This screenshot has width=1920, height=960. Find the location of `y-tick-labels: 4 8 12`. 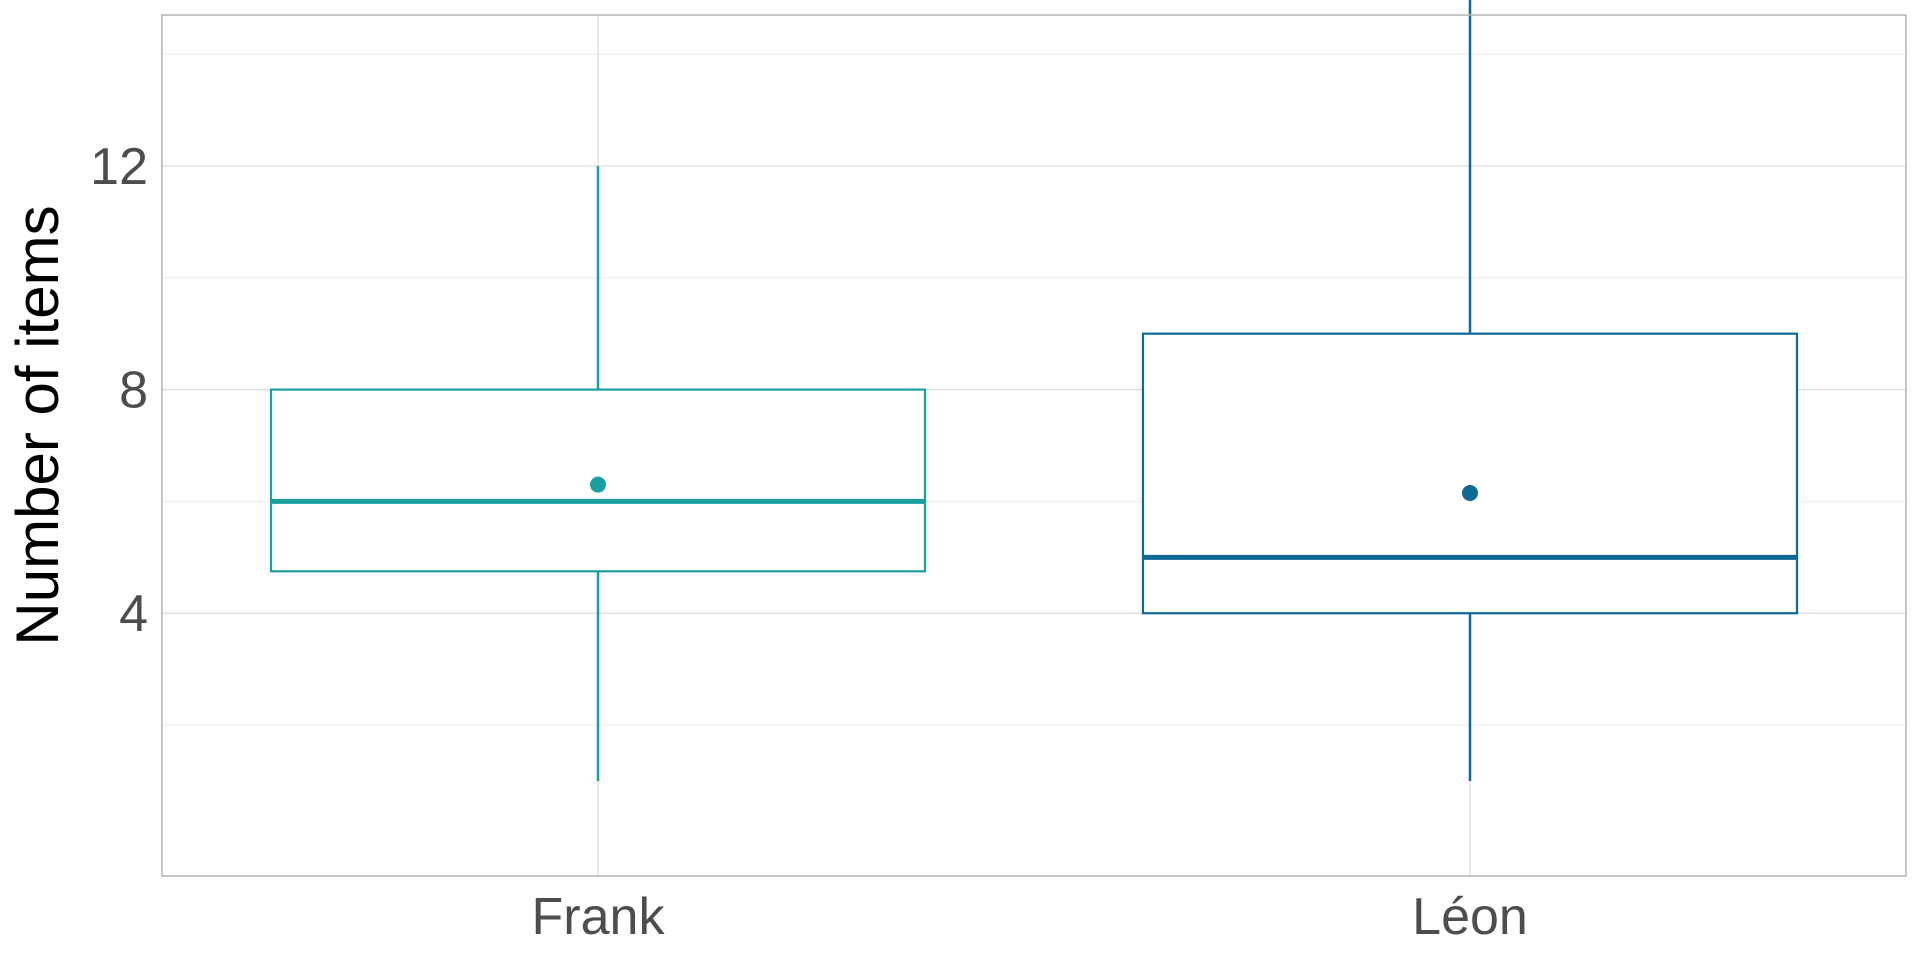

y-tick-labels: 4 8 12 is located at coordinates (119, 390).